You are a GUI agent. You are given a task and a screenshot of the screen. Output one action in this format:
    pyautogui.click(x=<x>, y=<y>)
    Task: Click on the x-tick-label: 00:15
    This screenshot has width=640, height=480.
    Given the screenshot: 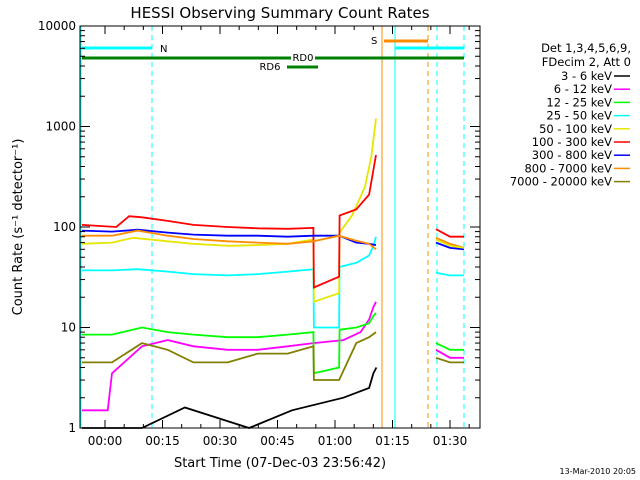 What is the action you would take?
    pyautogui.click(x=162, y=441)
    